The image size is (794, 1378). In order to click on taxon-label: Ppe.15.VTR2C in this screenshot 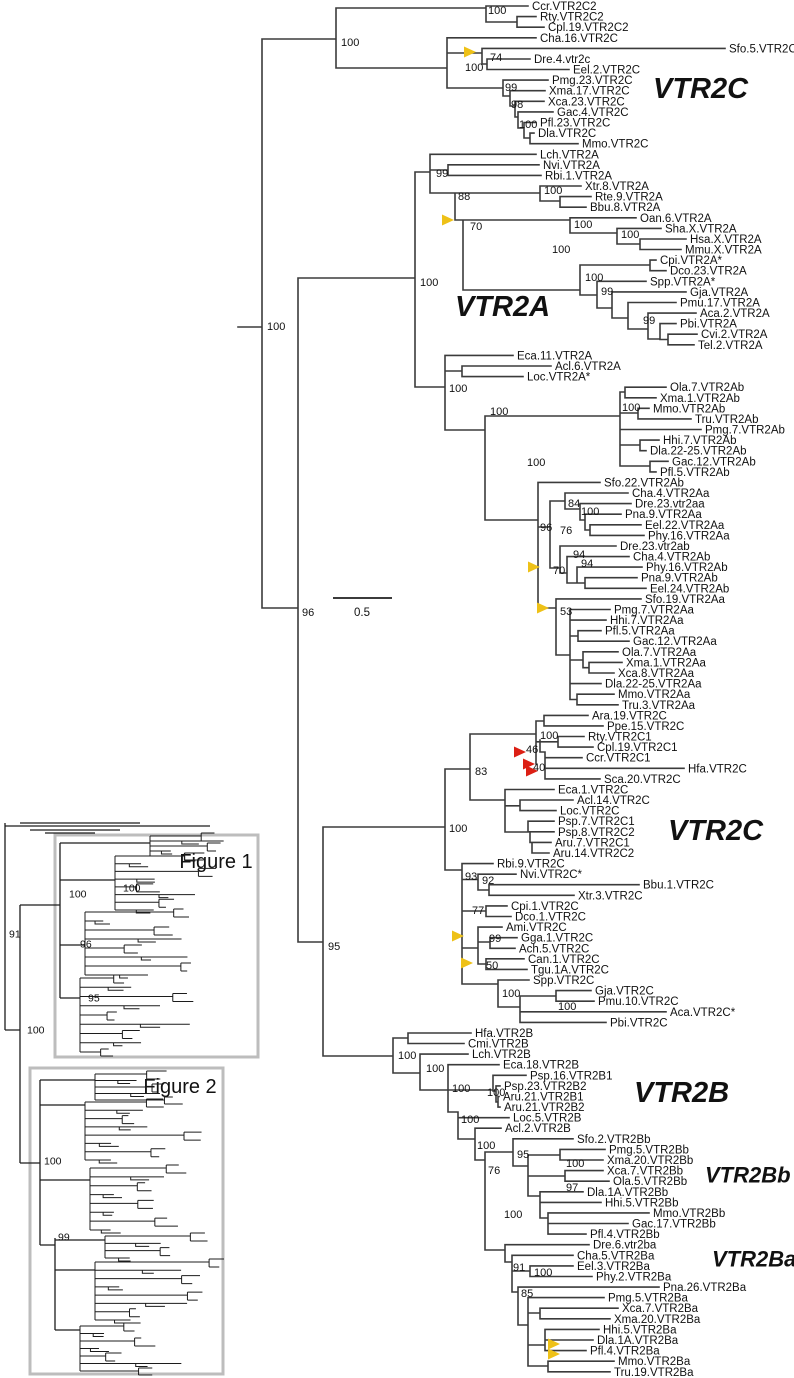, I will do `click(645, 727)`.